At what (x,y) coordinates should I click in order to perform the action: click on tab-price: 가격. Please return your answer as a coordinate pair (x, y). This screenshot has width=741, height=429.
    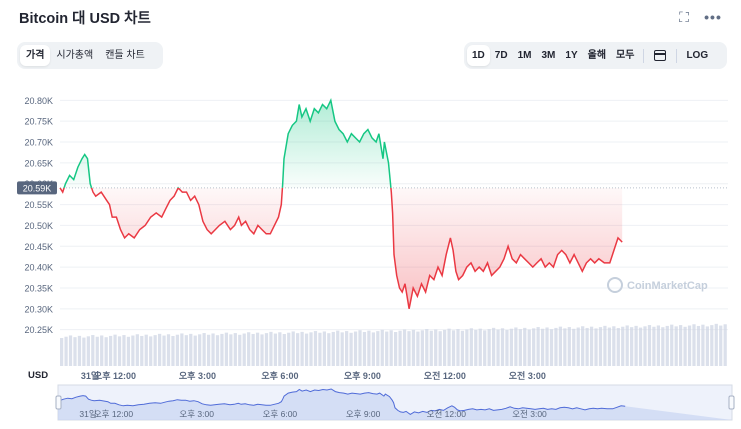
    Looking at the image, I should click on (35, 55).